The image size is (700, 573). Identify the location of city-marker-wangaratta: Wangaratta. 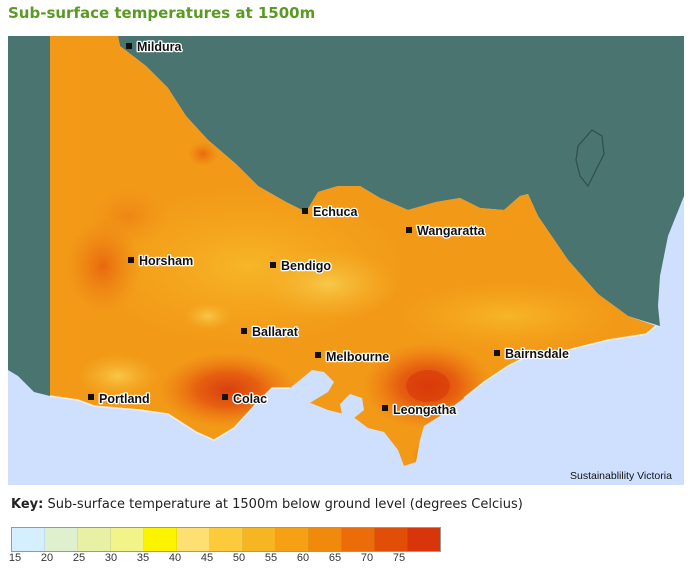
(446, 231).